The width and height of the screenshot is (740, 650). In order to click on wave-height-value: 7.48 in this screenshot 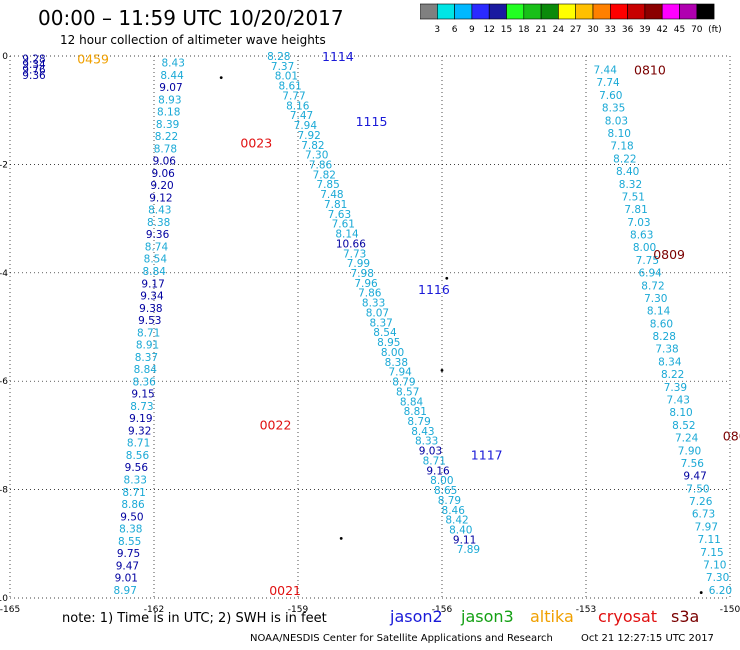, I will do `click(331, 195)`.